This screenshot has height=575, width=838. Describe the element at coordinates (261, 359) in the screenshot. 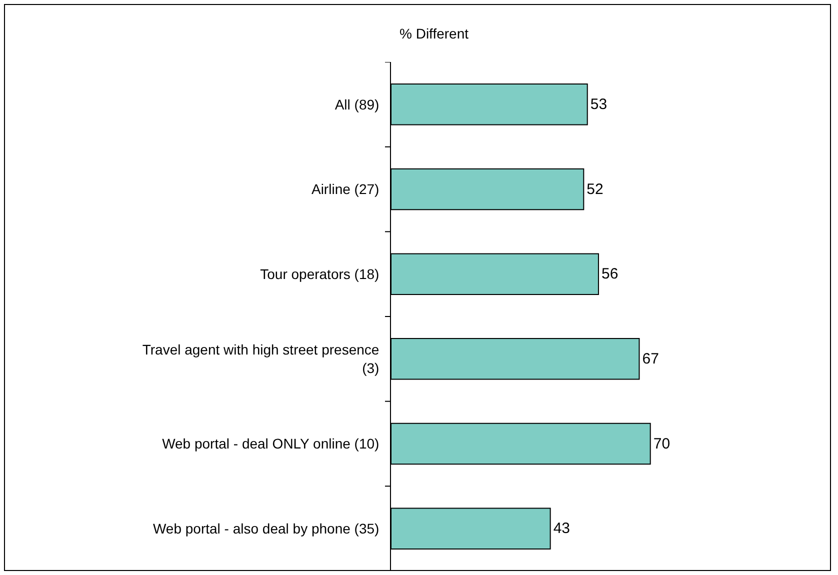

I see `y-tick-label: Travel agent with high street presence (3)` at that location.